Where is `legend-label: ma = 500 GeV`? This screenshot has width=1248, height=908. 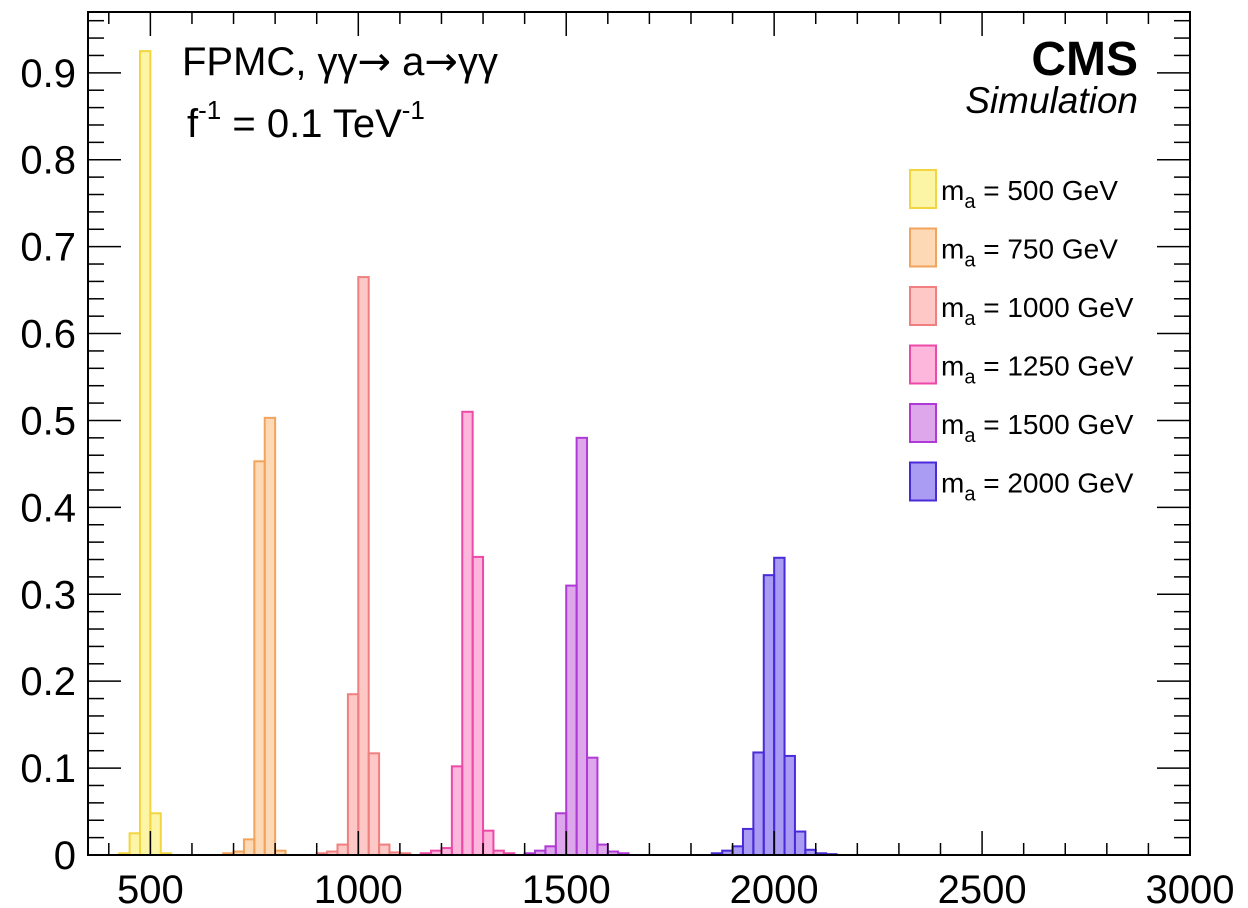
legend-label: ma = 500 GeV is located at coordinates (1029, 194).